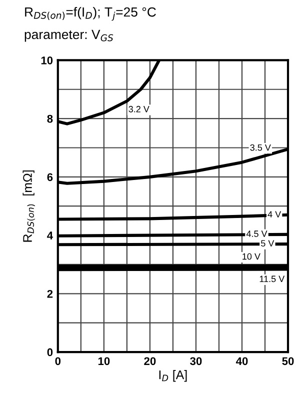 The width and height of the screenshot is (300, 396). I want to click on y-tick-label: 2, so click(50, 294).